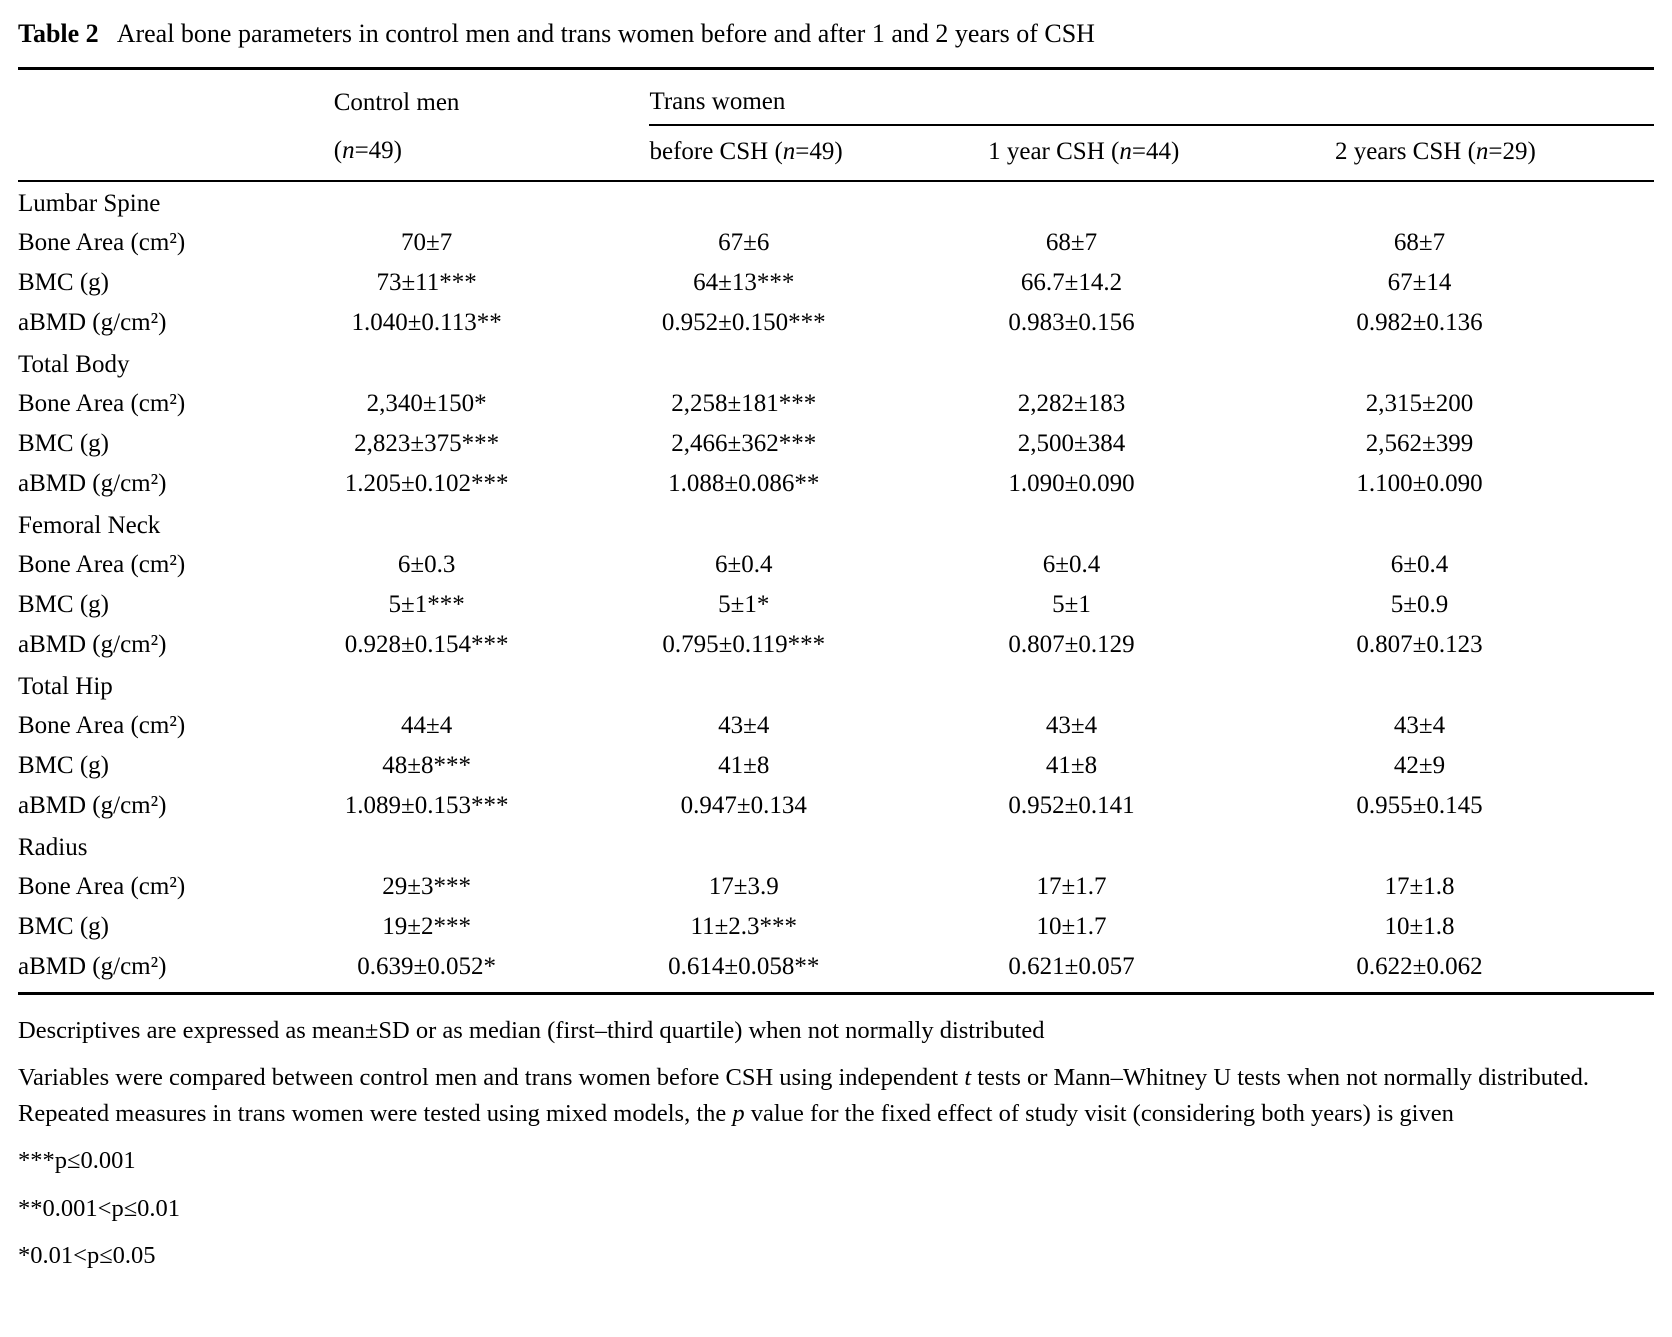 This screenshot has width=1672, height=1337. What do you see at coordinates (744, 483) in the screenshot?
I see `table-cell: 1.088±0.086**` at bounding box center [744, 483].